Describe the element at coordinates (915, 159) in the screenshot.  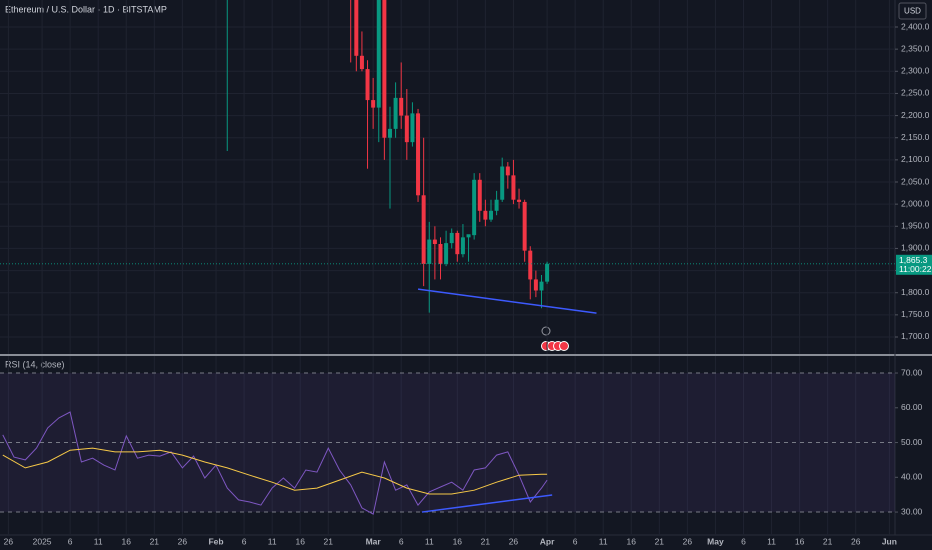
I see `y-tick-label: 2,100.0` at that location.